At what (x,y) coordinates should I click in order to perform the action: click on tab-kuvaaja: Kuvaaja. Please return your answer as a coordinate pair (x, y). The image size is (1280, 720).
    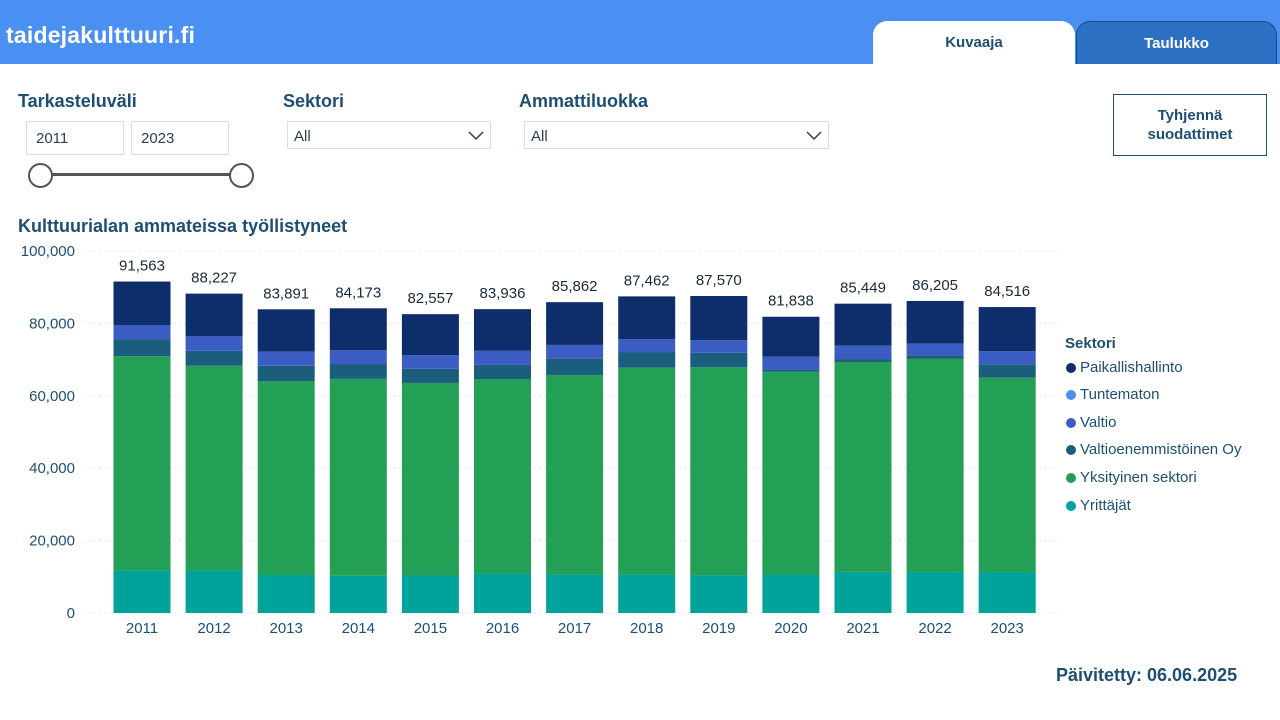
    Looking at the image, I should click on (974, 42).